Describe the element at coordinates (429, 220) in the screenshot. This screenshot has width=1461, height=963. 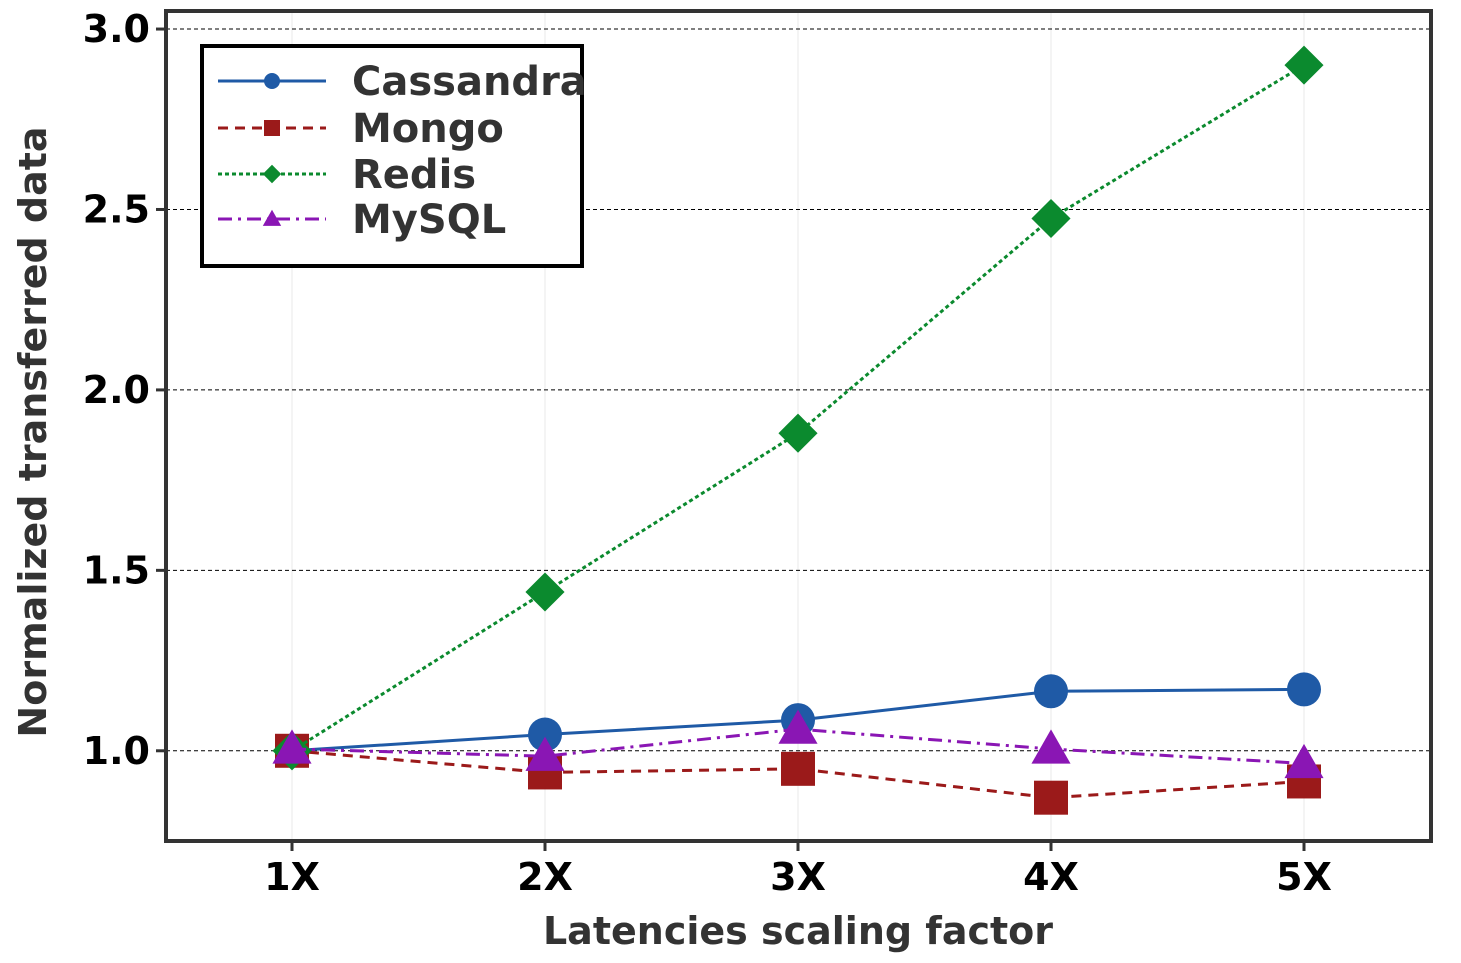
I see `legend-label: MySQL` at that location.